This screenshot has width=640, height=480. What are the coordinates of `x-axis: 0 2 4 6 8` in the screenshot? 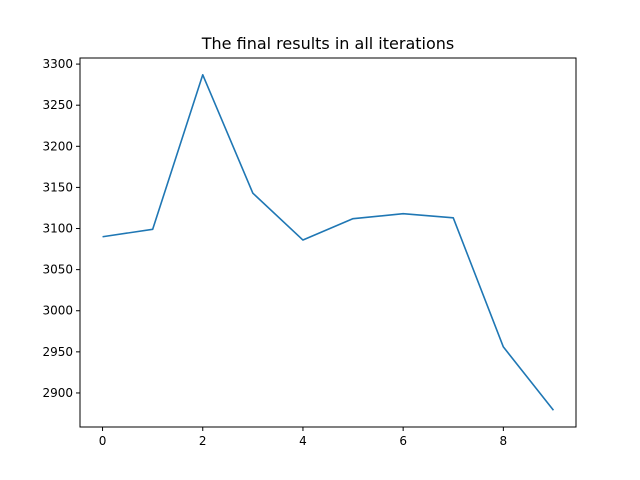 It's located at (303, 437).